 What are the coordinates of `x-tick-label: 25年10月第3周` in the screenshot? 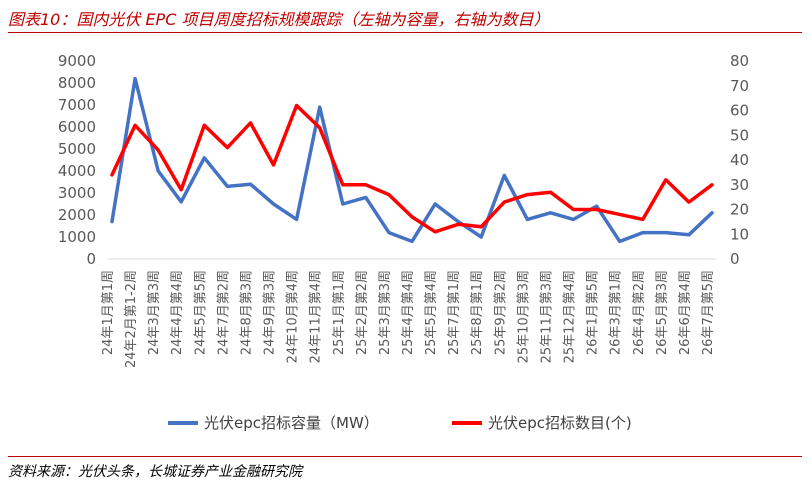 It's located at (523, 316).